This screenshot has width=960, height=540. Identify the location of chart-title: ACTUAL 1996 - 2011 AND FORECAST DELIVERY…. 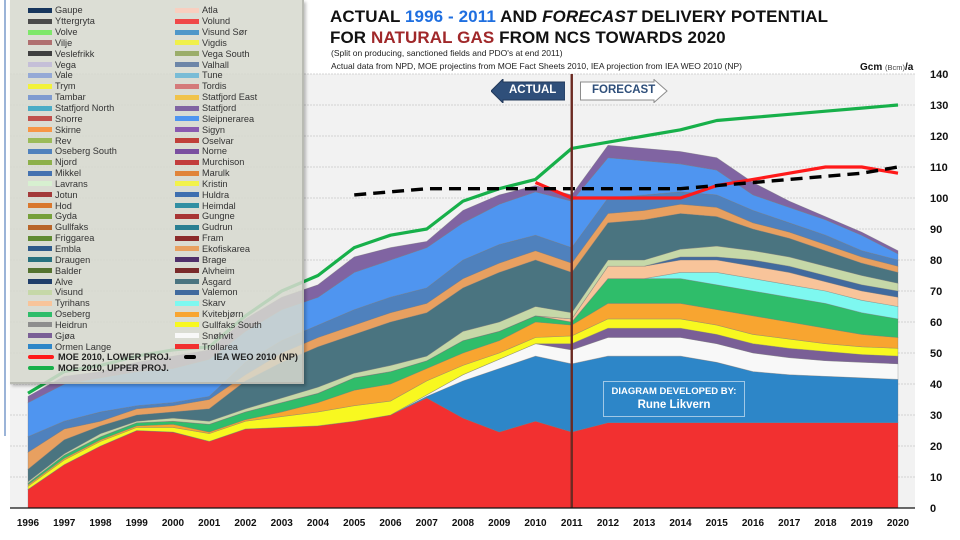
(579, 27).